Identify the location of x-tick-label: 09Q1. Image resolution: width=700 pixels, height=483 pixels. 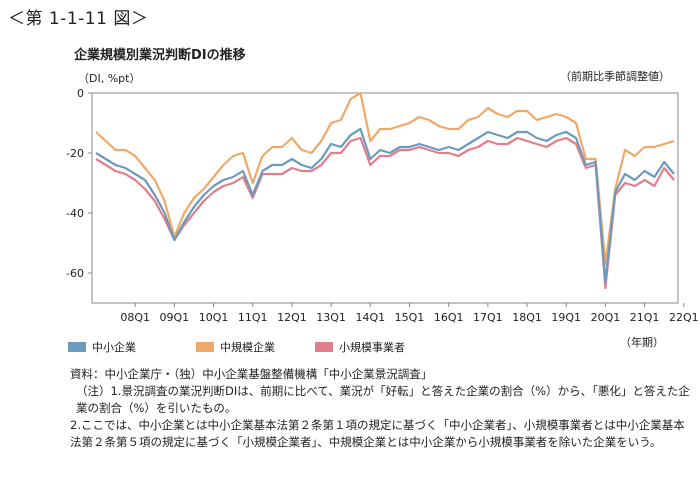
(175, 317).